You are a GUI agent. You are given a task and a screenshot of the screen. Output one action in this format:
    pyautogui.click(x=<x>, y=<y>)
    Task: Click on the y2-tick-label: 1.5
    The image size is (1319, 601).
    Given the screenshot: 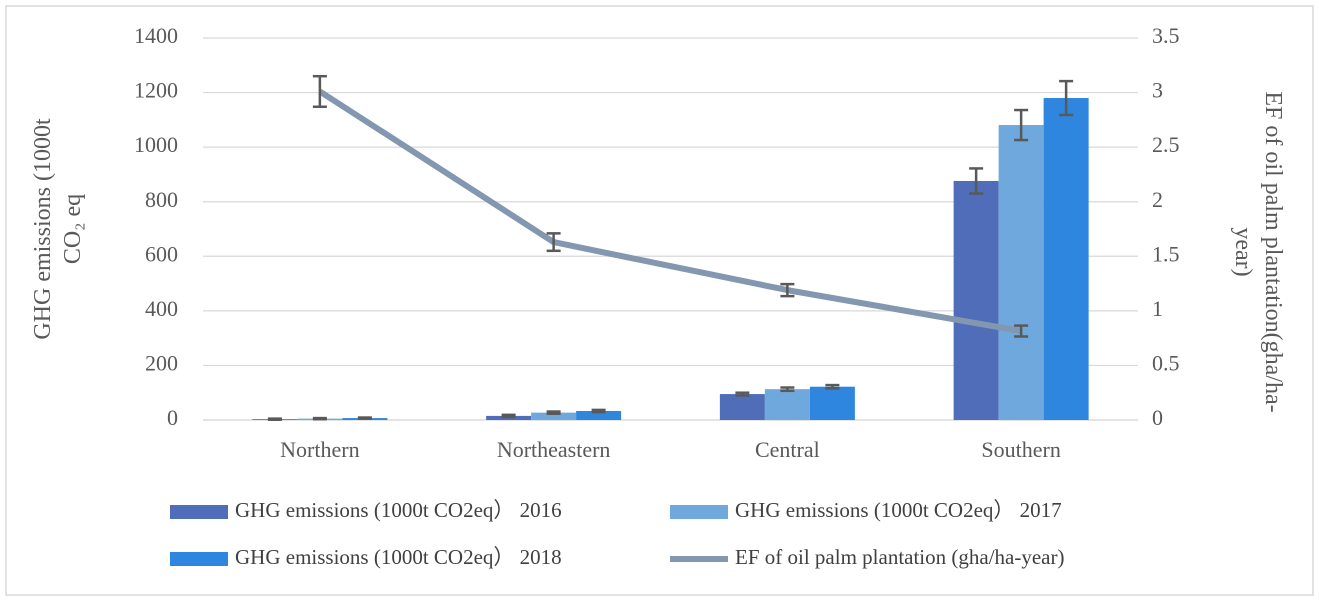 What is the action you would take?
    pyautogui.click(x=1166, y=253)
    